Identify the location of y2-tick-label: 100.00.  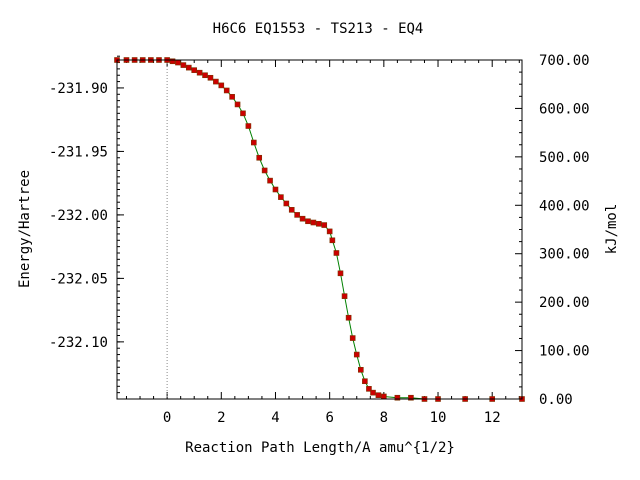
(564, 352).